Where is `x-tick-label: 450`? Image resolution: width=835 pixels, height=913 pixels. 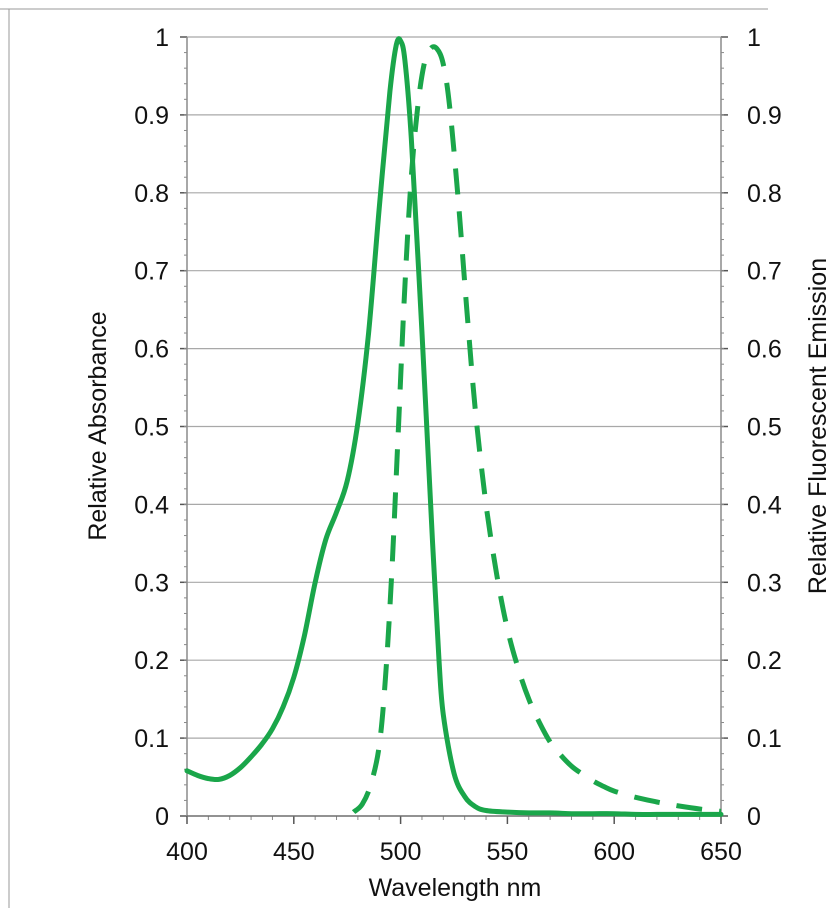
x-tick-label: 450 is located at coordinates (294, 852).